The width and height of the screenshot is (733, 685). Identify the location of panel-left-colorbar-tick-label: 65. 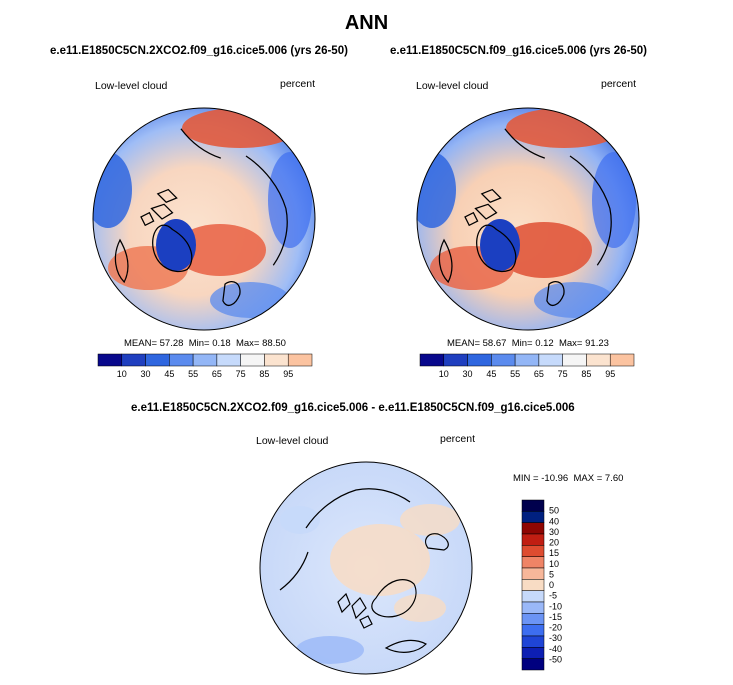
(217, 374).